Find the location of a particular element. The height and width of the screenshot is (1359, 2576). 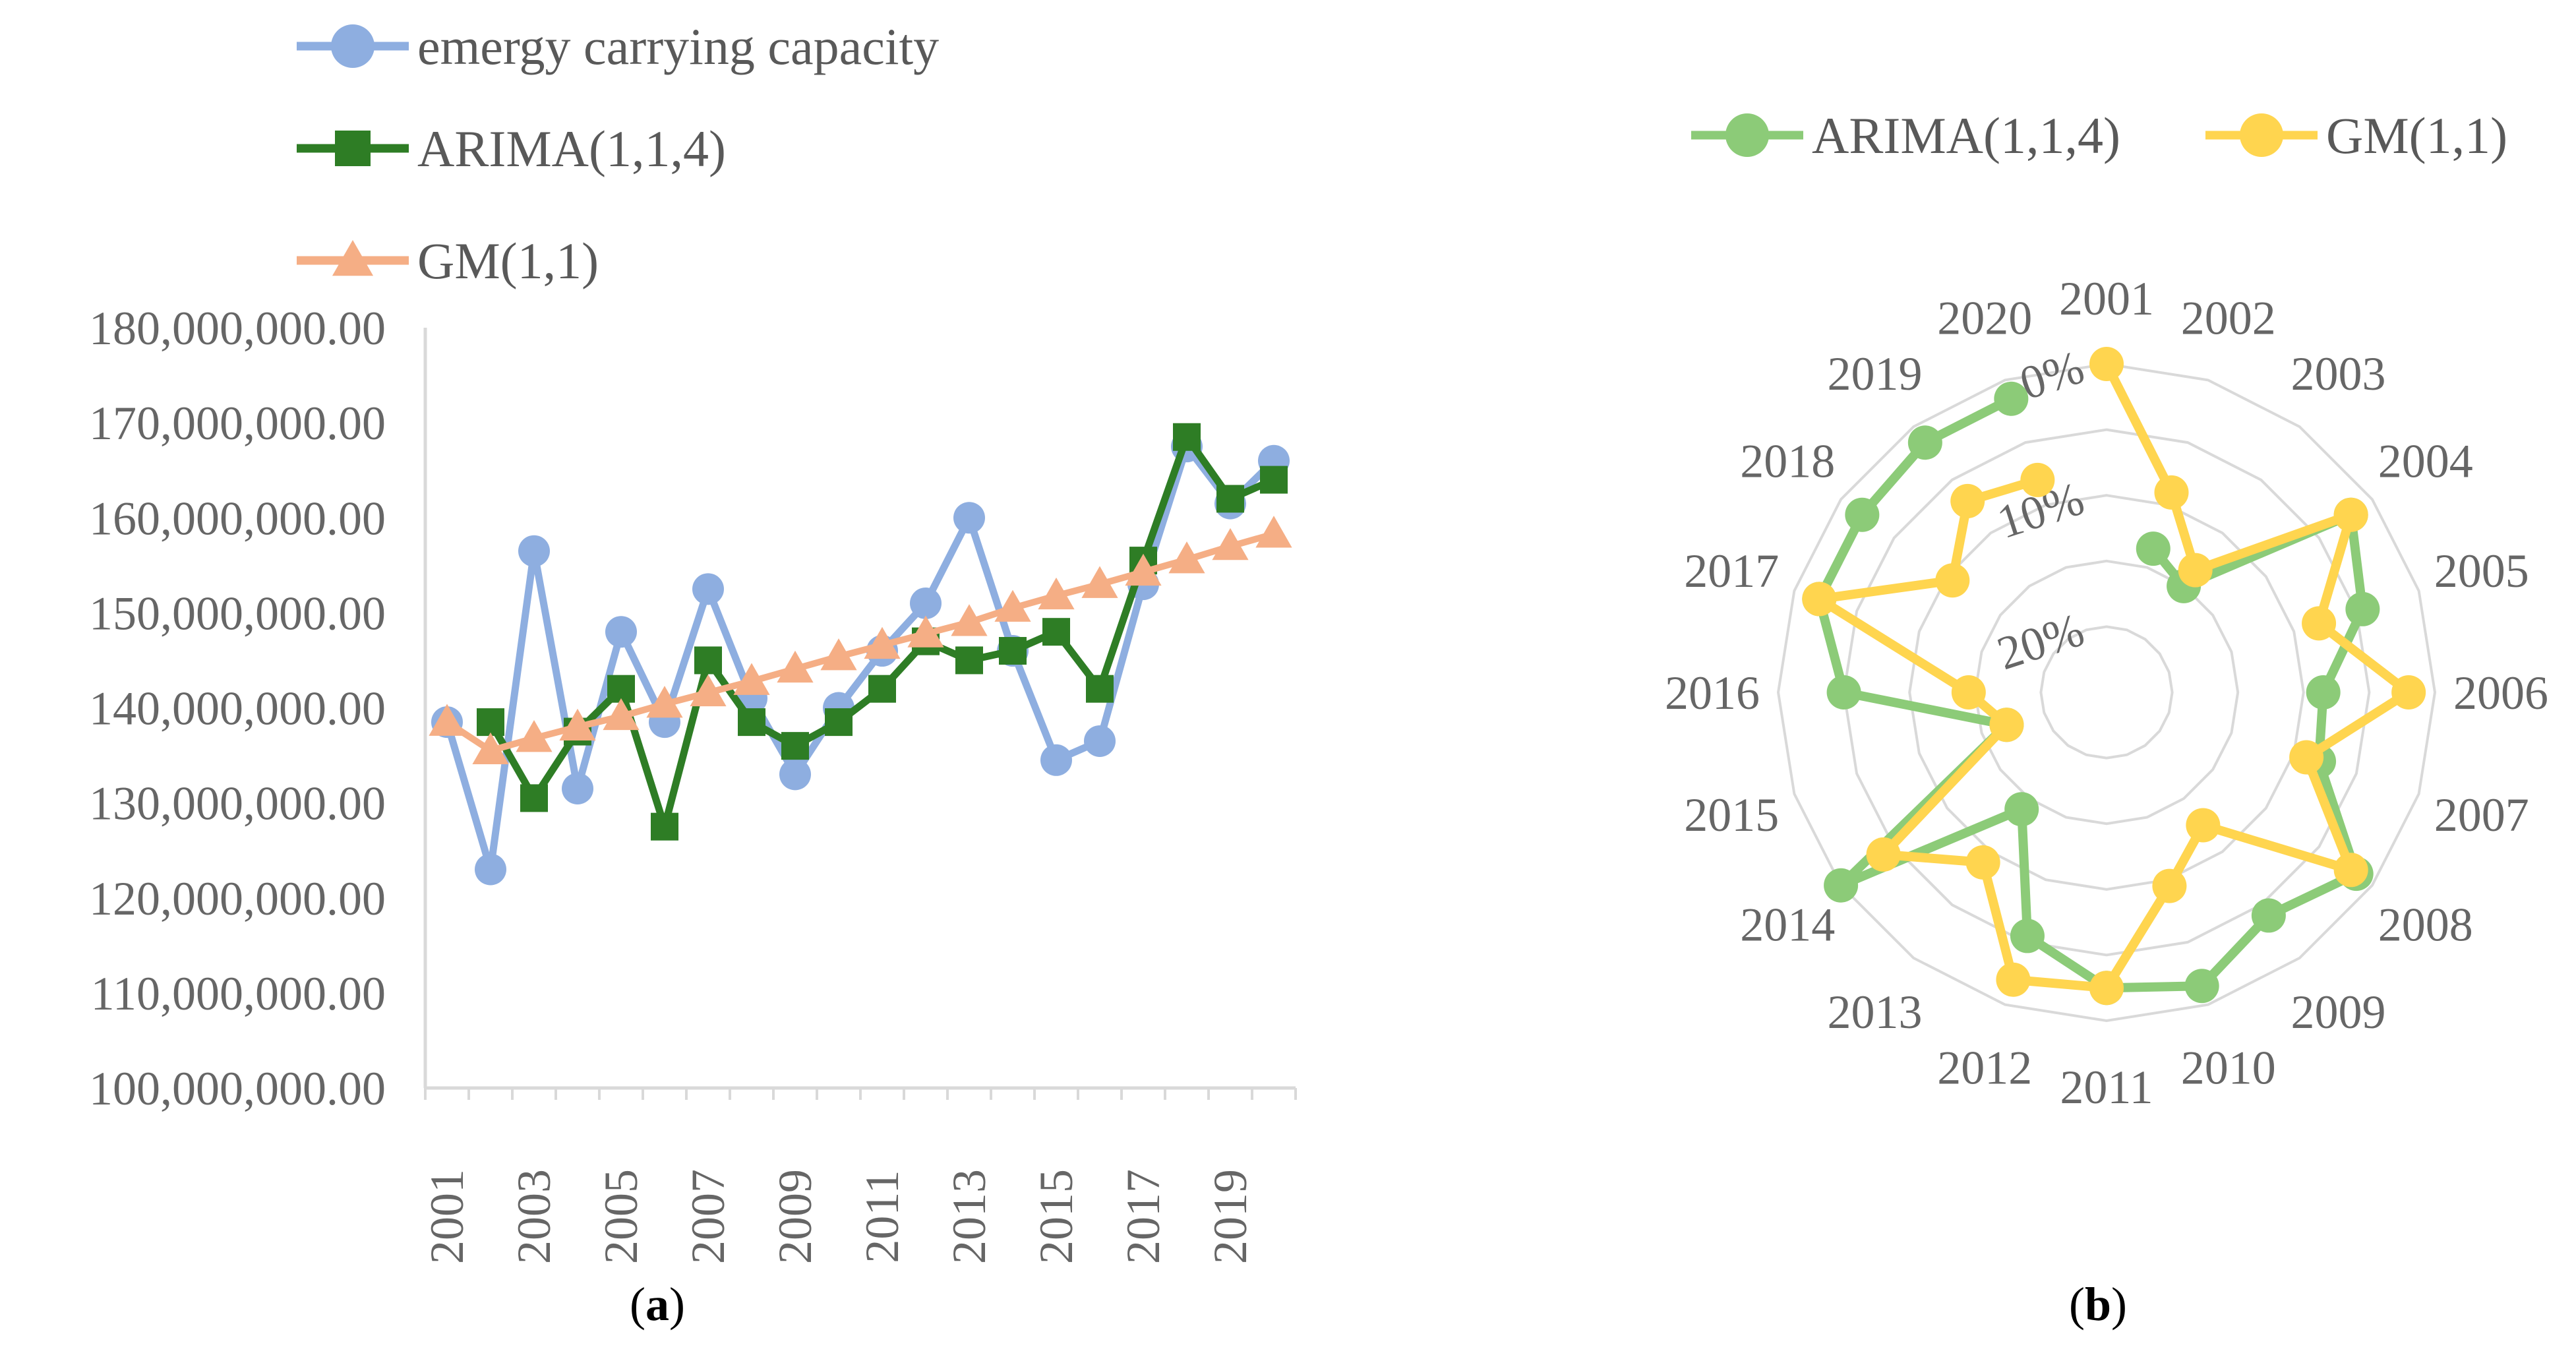

series-line is located at coordinates (859, 658).